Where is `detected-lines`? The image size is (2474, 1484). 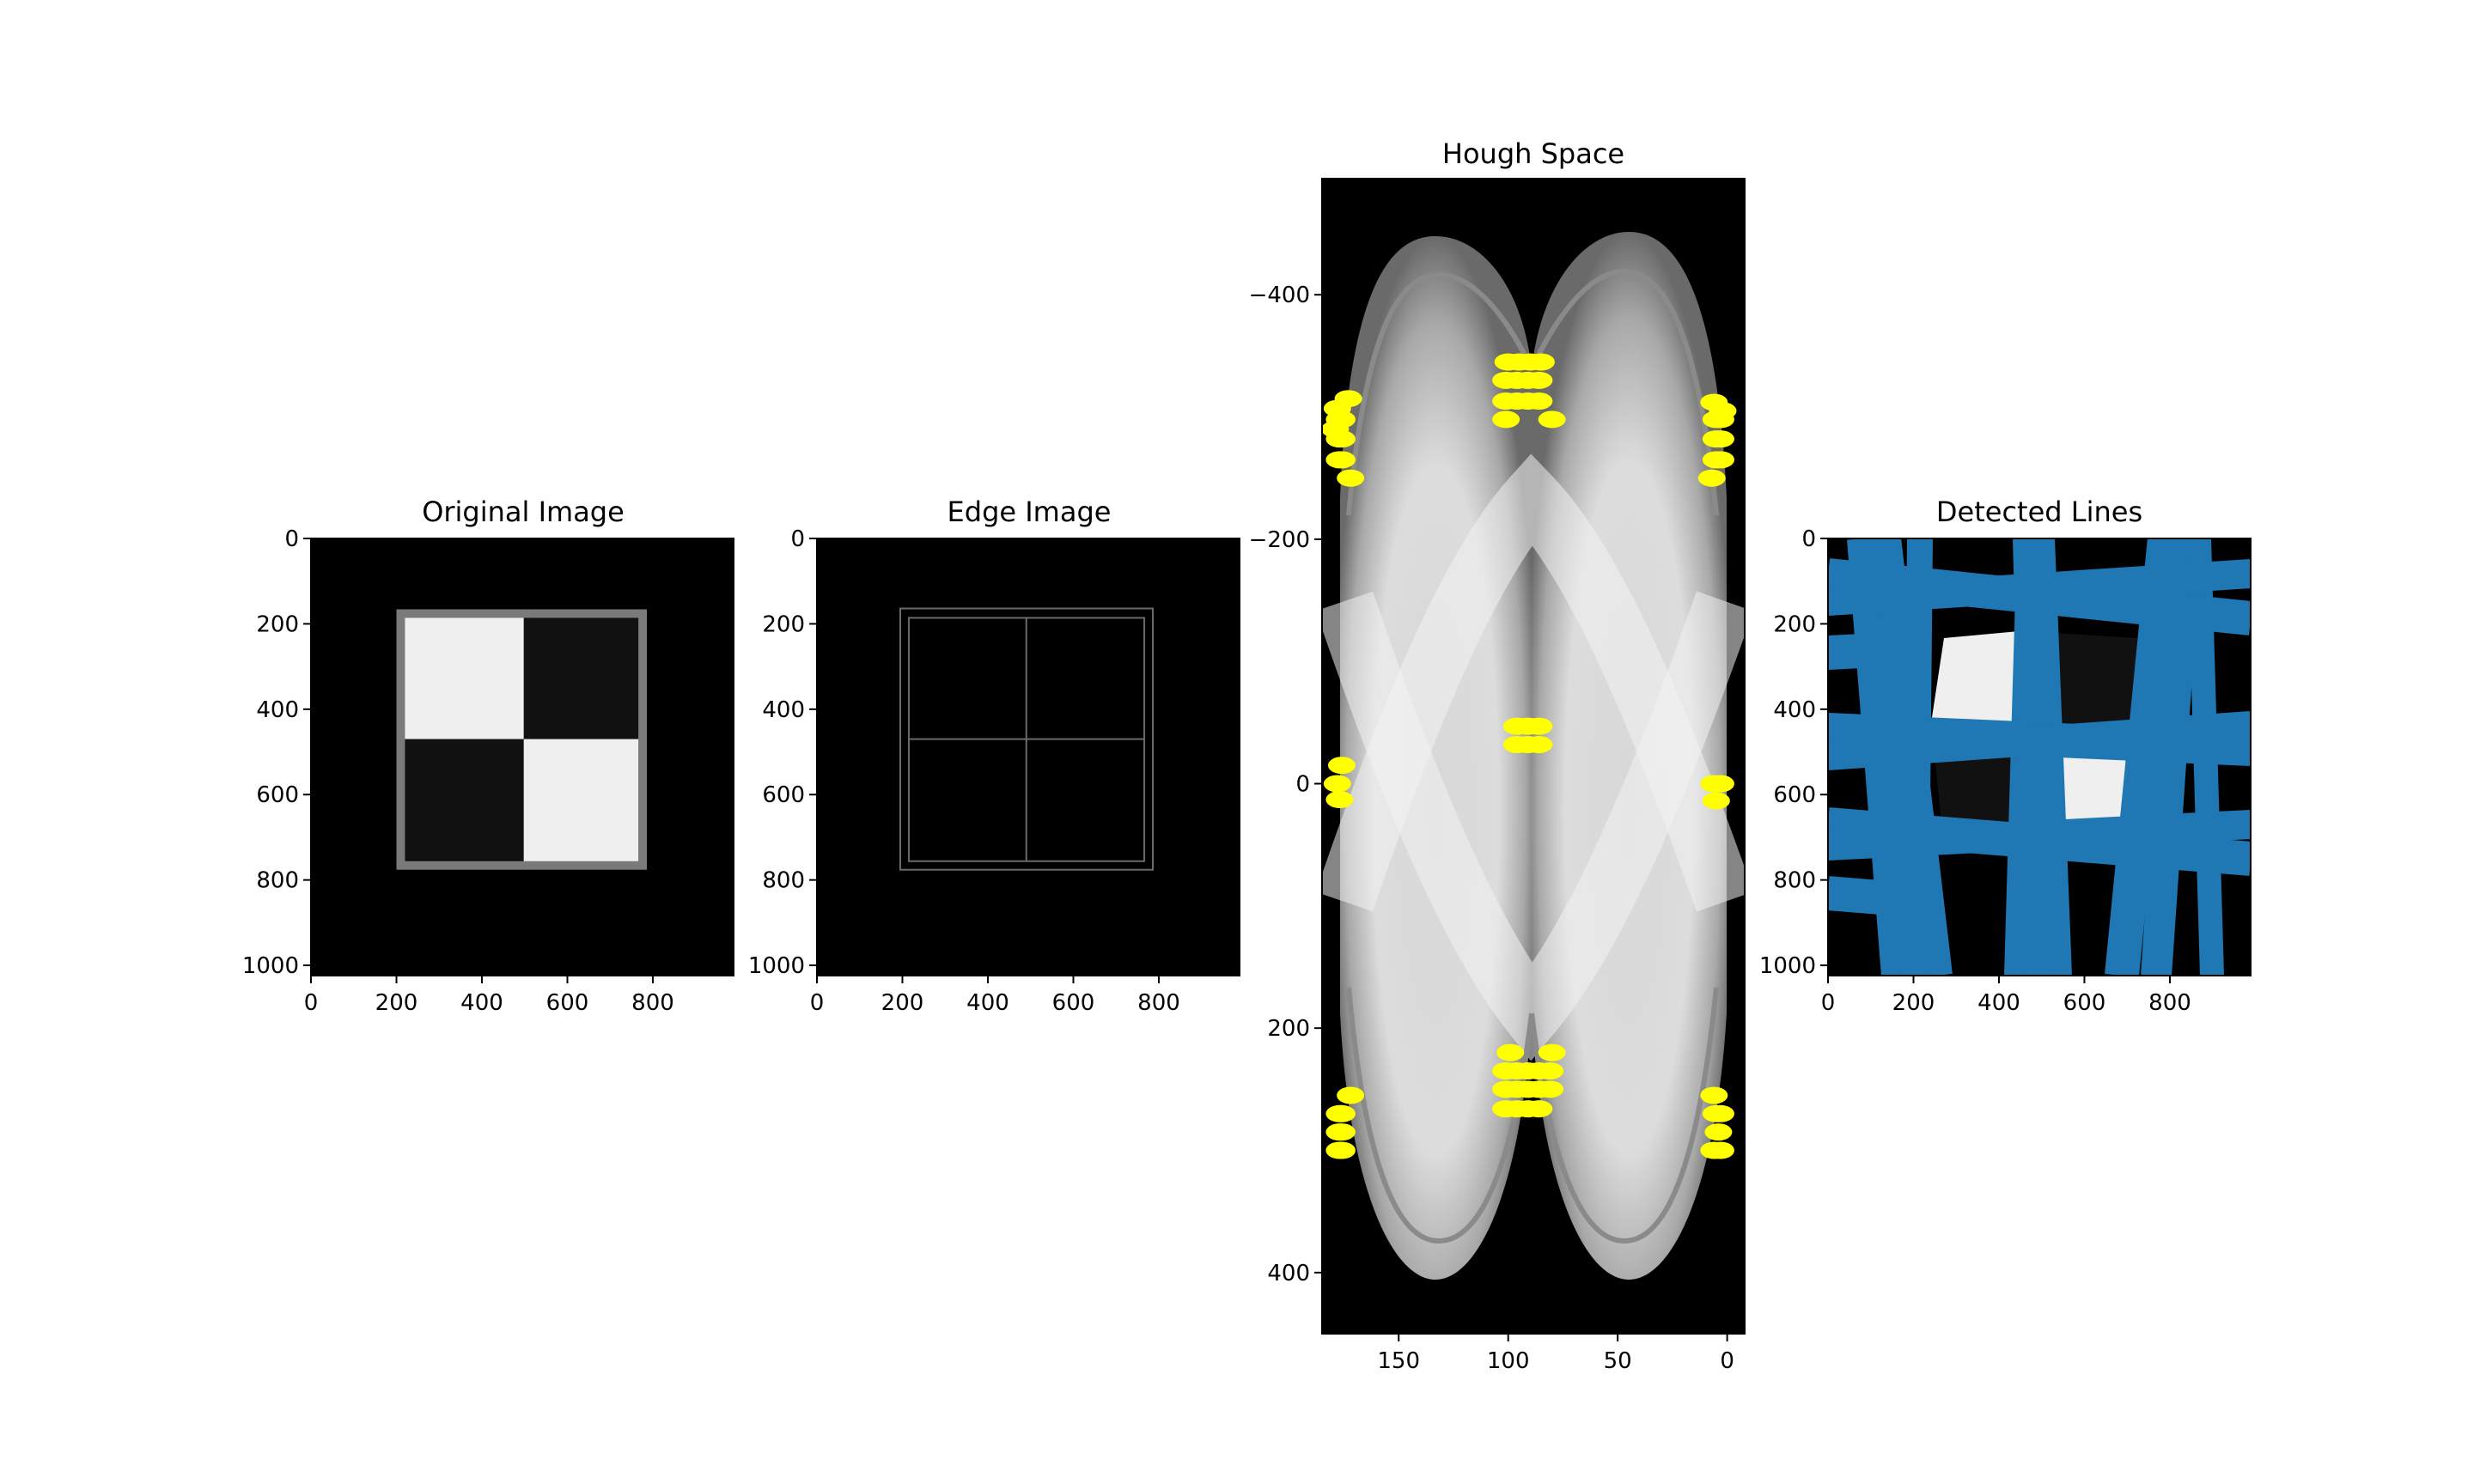 detected-lines is located at coordinates (2039, 757).